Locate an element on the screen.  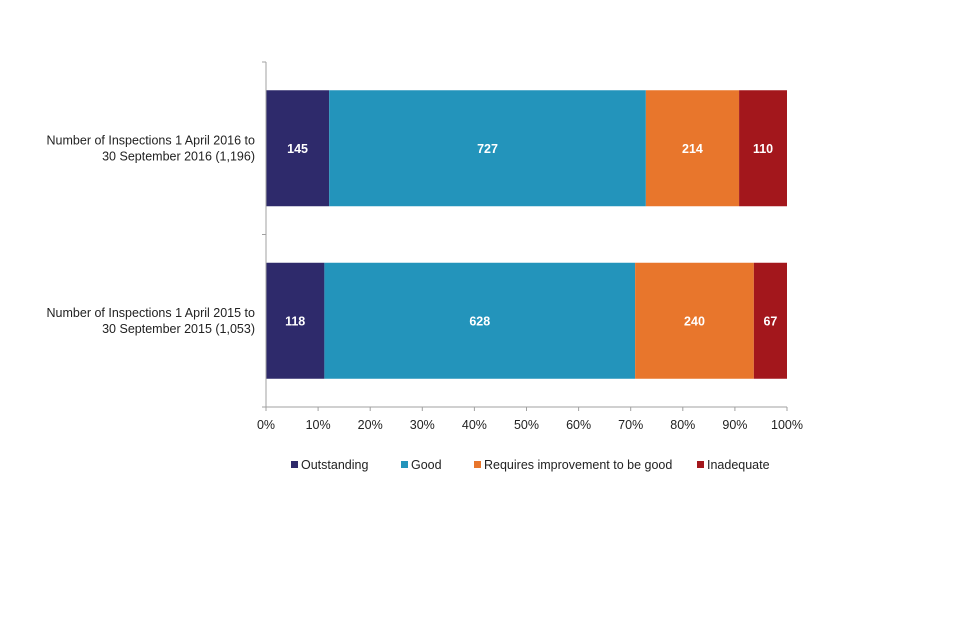
data-label: 240 is located at coordinates (694, 321).